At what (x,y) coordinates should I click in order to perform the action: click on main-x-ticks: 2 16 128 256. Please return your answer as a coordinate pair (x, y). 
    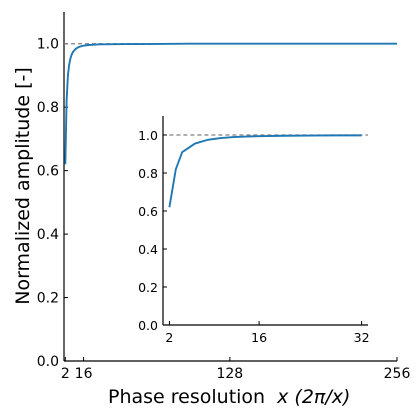
    Looking at the image, I should click on (236, 369).